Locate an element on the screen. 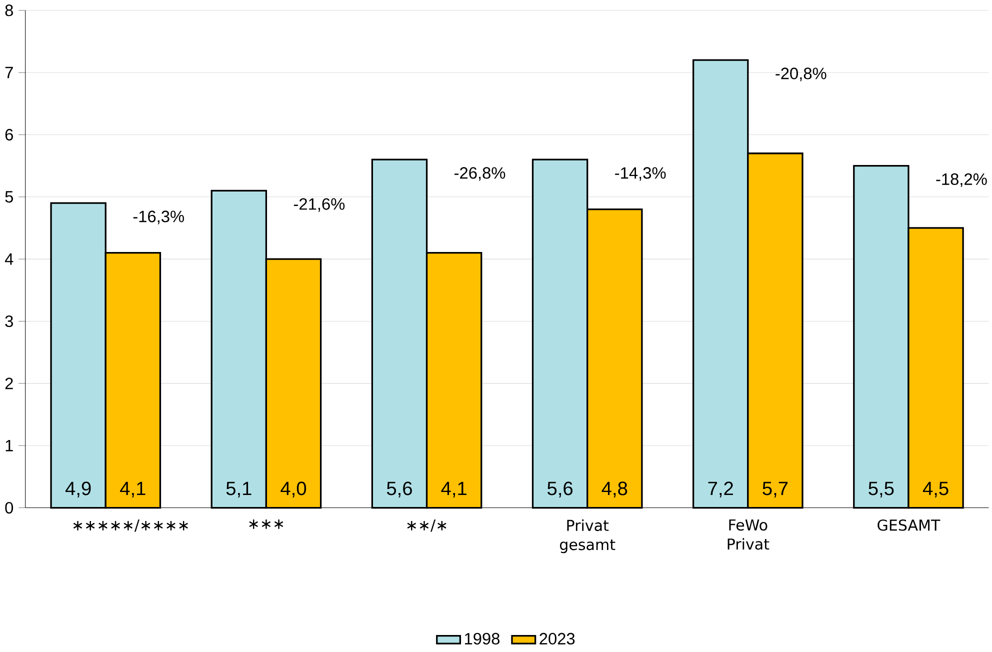  x-tick-label: Privat gesamt is located at coordinates (588, 536).